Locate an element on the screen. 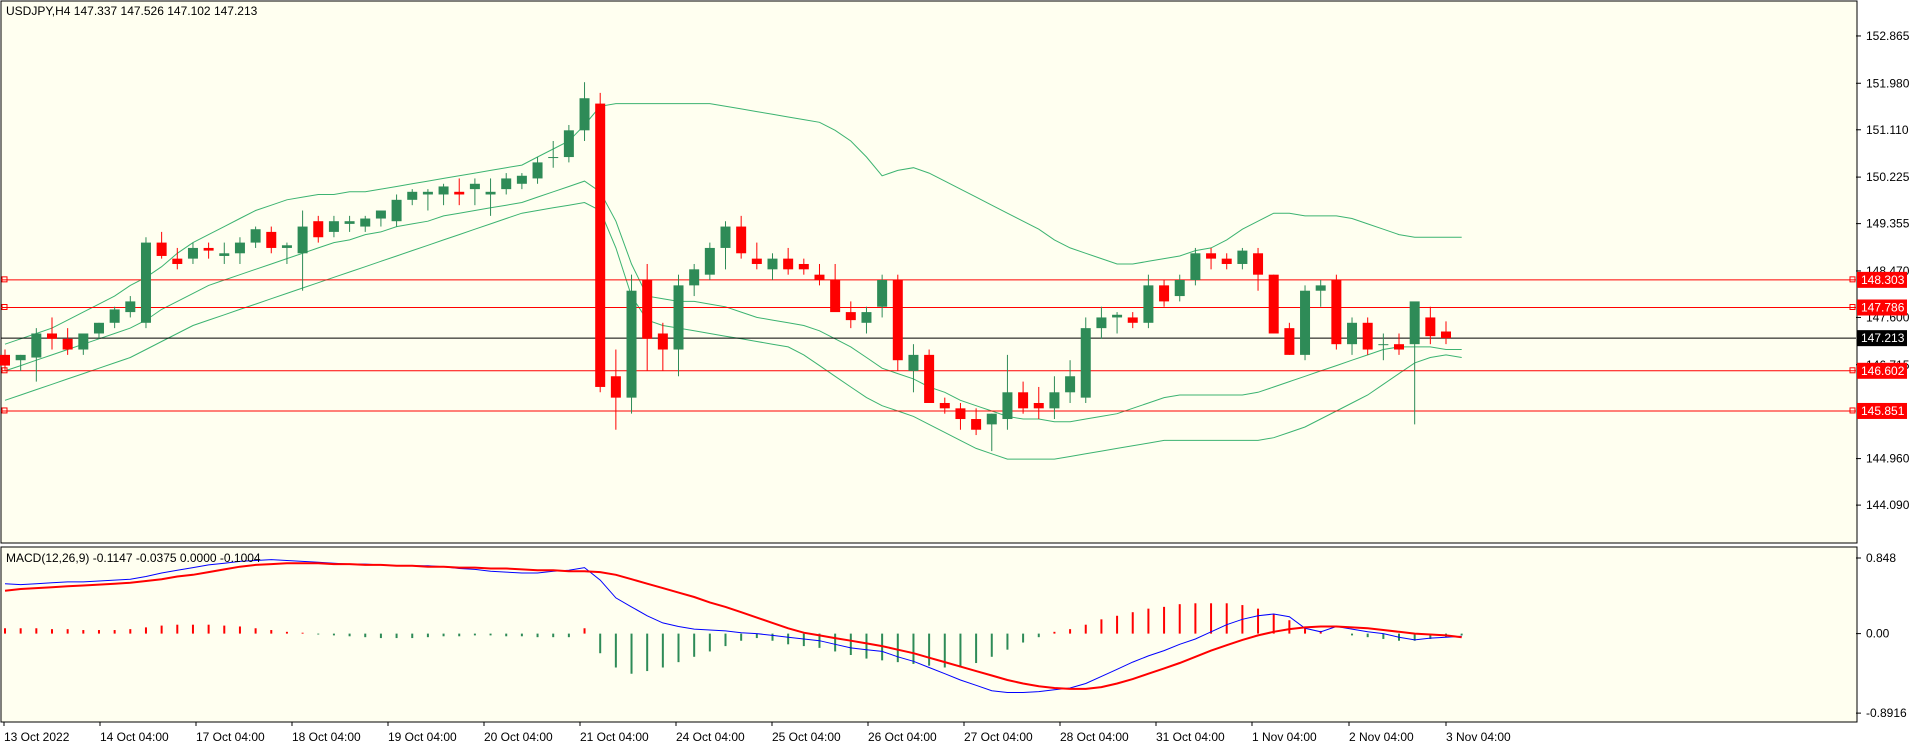 This screenshot has width=1916, height=752. macd-signal-line is located at coordinates (733, 626).